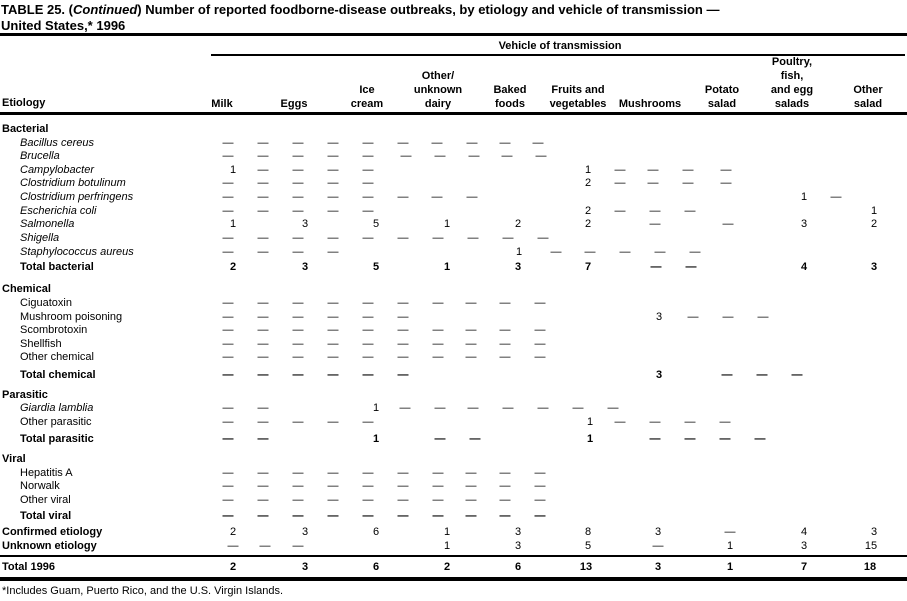  Describe the element at coordinates (105, 9) in the screenshot. I see `title-continued: Continued` at that location.